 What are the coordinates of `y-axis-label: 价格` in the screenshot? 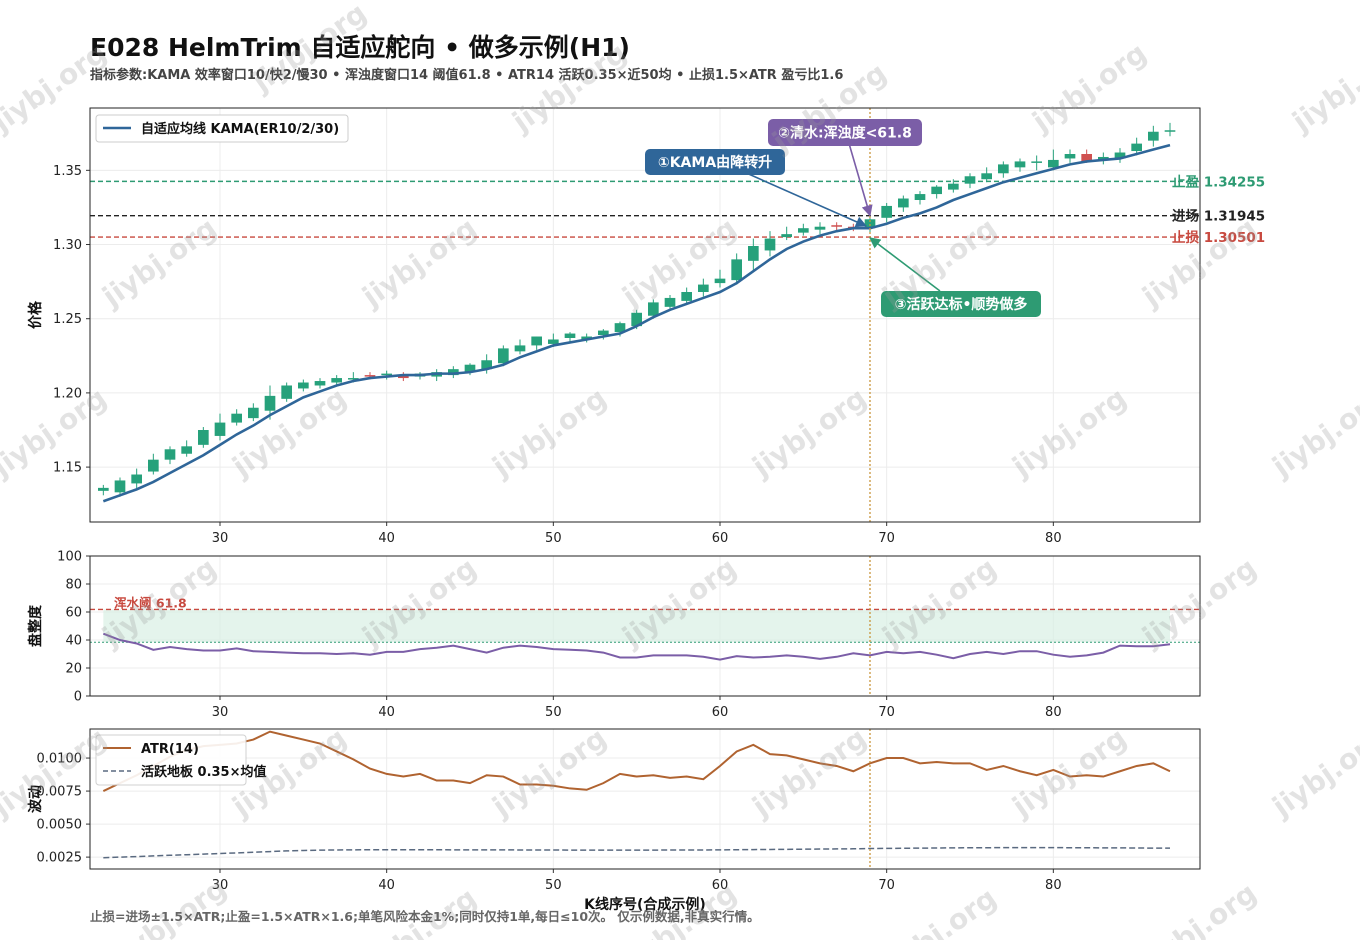 It's located at (35, 314).